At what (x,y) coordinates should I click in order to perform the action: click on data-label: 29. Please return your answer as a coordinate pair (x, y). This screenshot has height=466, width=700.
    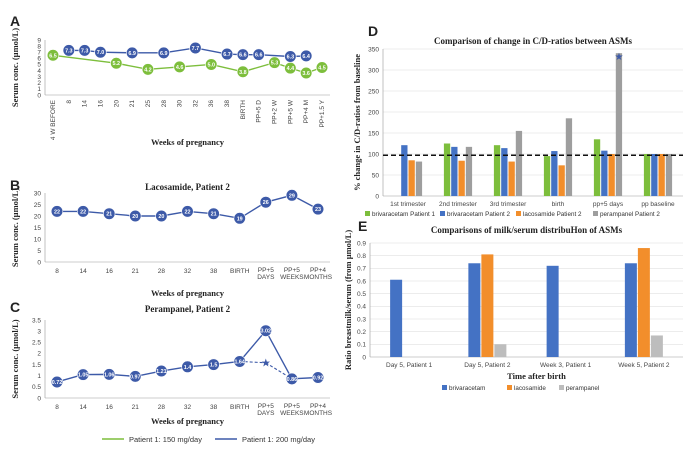
    Looking at the image, I should click on (292, 196).